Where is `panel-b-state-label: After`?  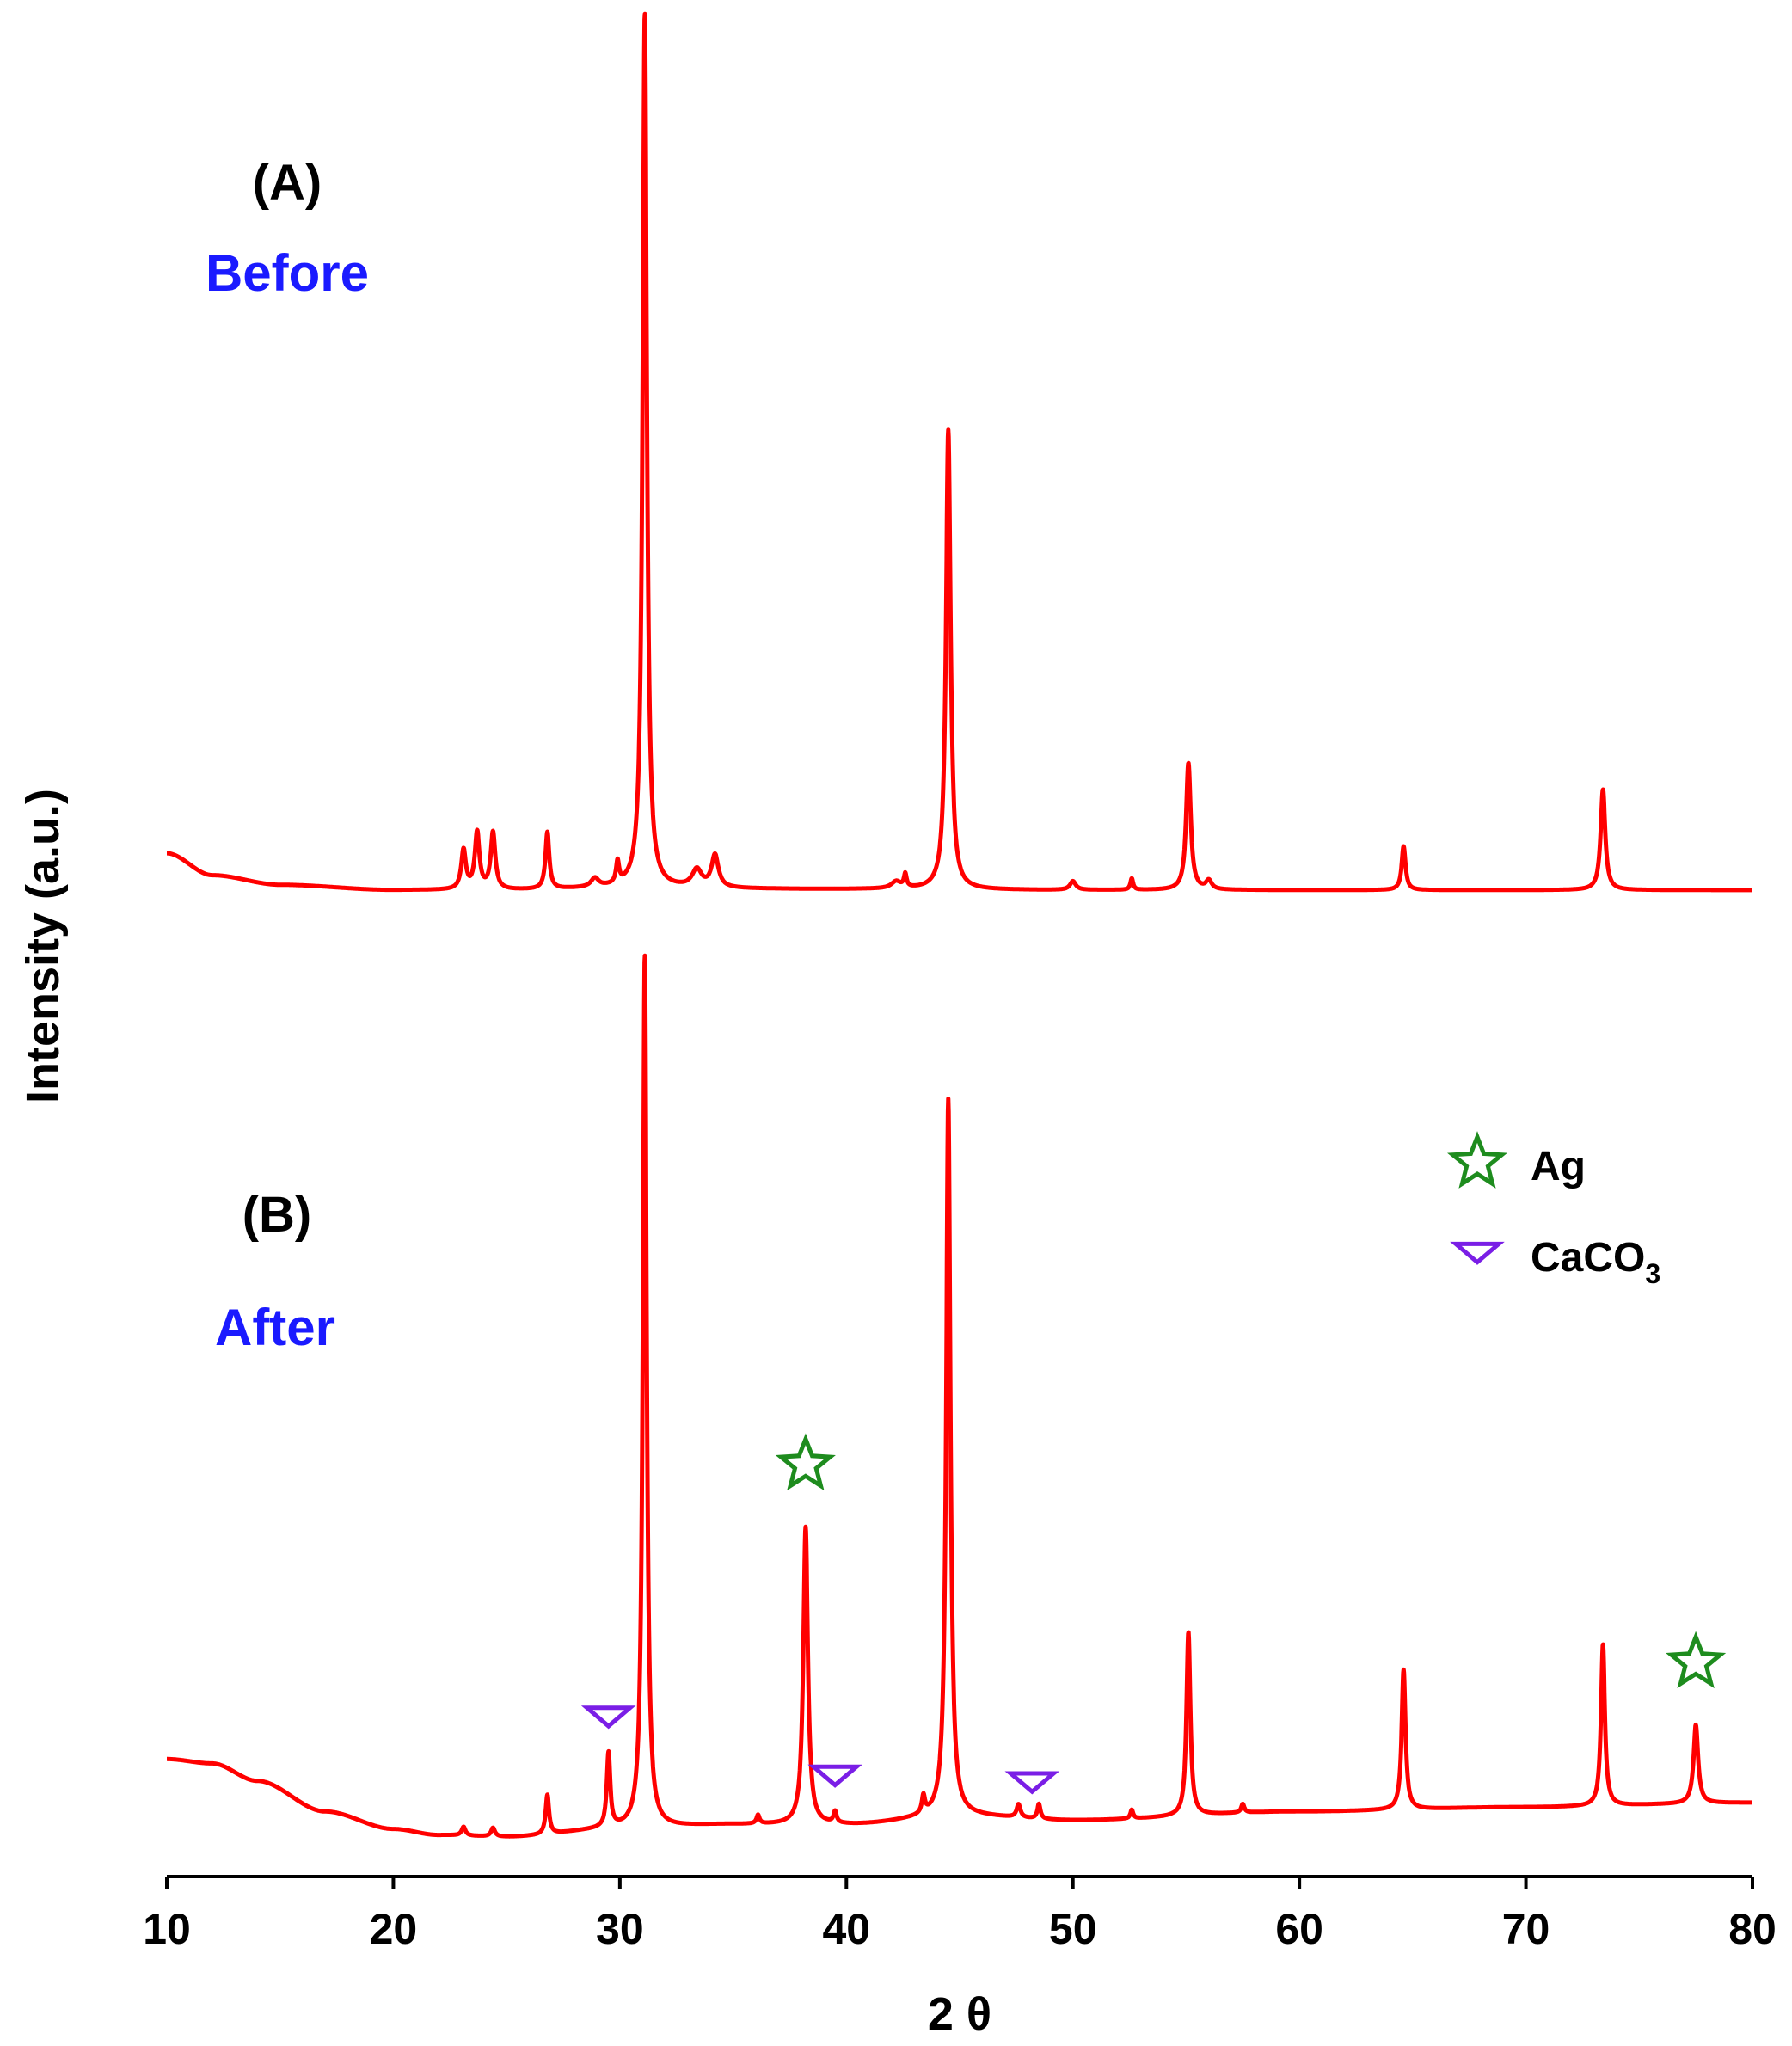
panel-b-state-label: After is located at coordinates (275, 1328).